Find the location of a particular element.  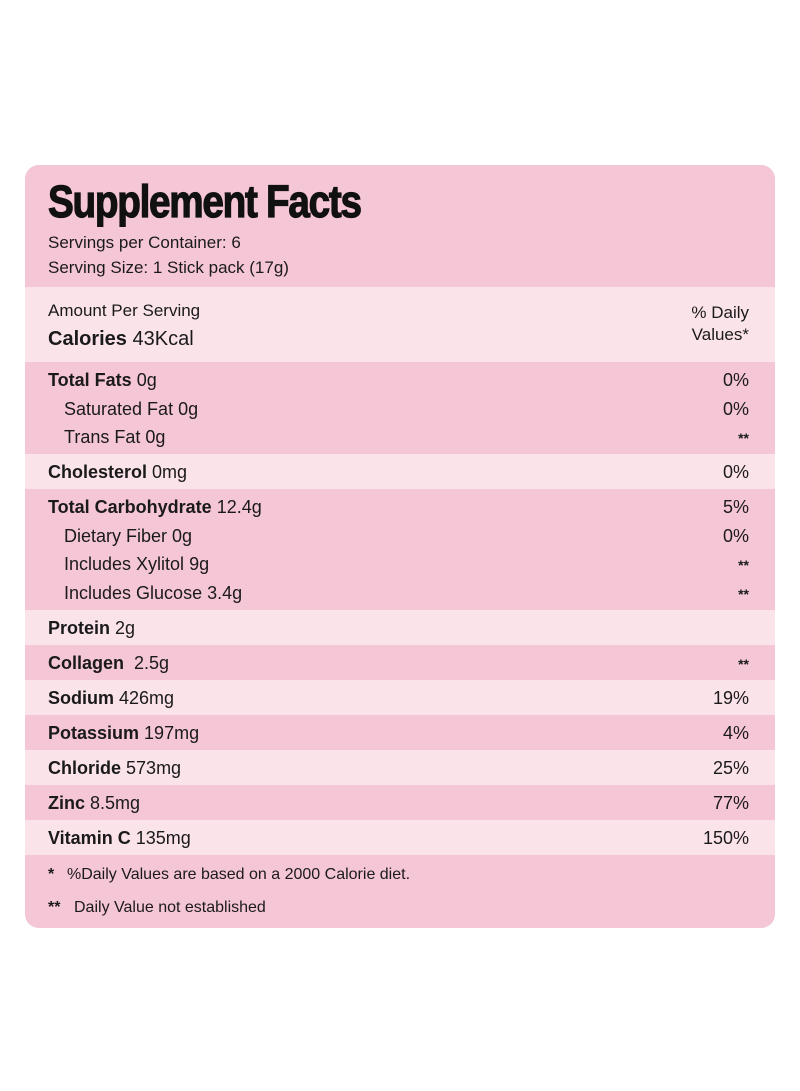

nutrient-name: Saturated Fat is located at coordinates (119, 408).